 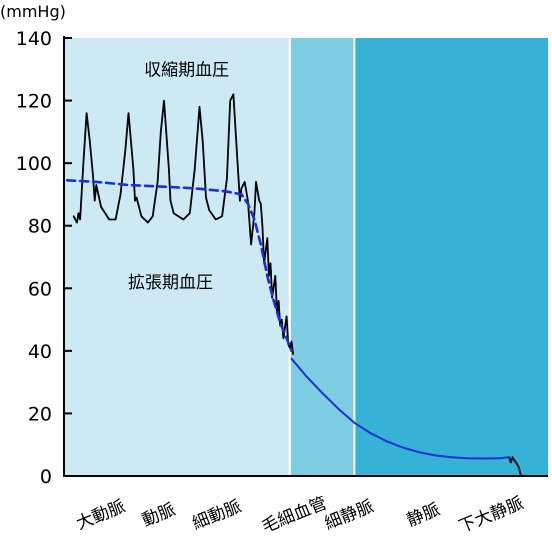 What do you see at coordinates (515, 466) in the screenshot?
I see `series-line-3-solid-black` at bounding box center [515, 466].